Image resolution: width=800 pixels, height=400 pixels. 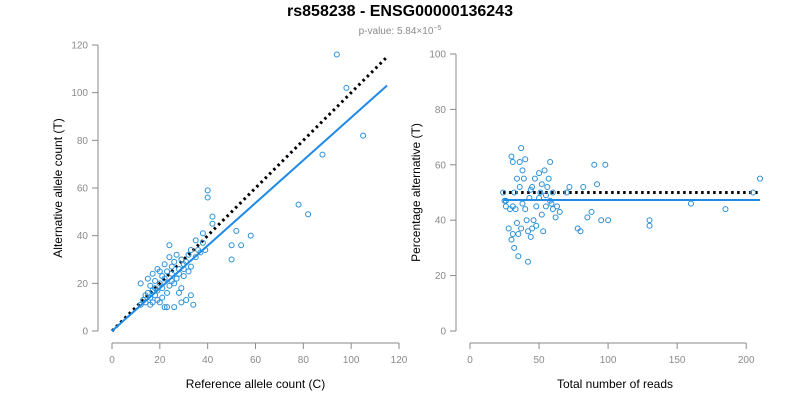 I want to click on left-y-axis-title: Alternative allele count (T), so click(x=58, y=187).